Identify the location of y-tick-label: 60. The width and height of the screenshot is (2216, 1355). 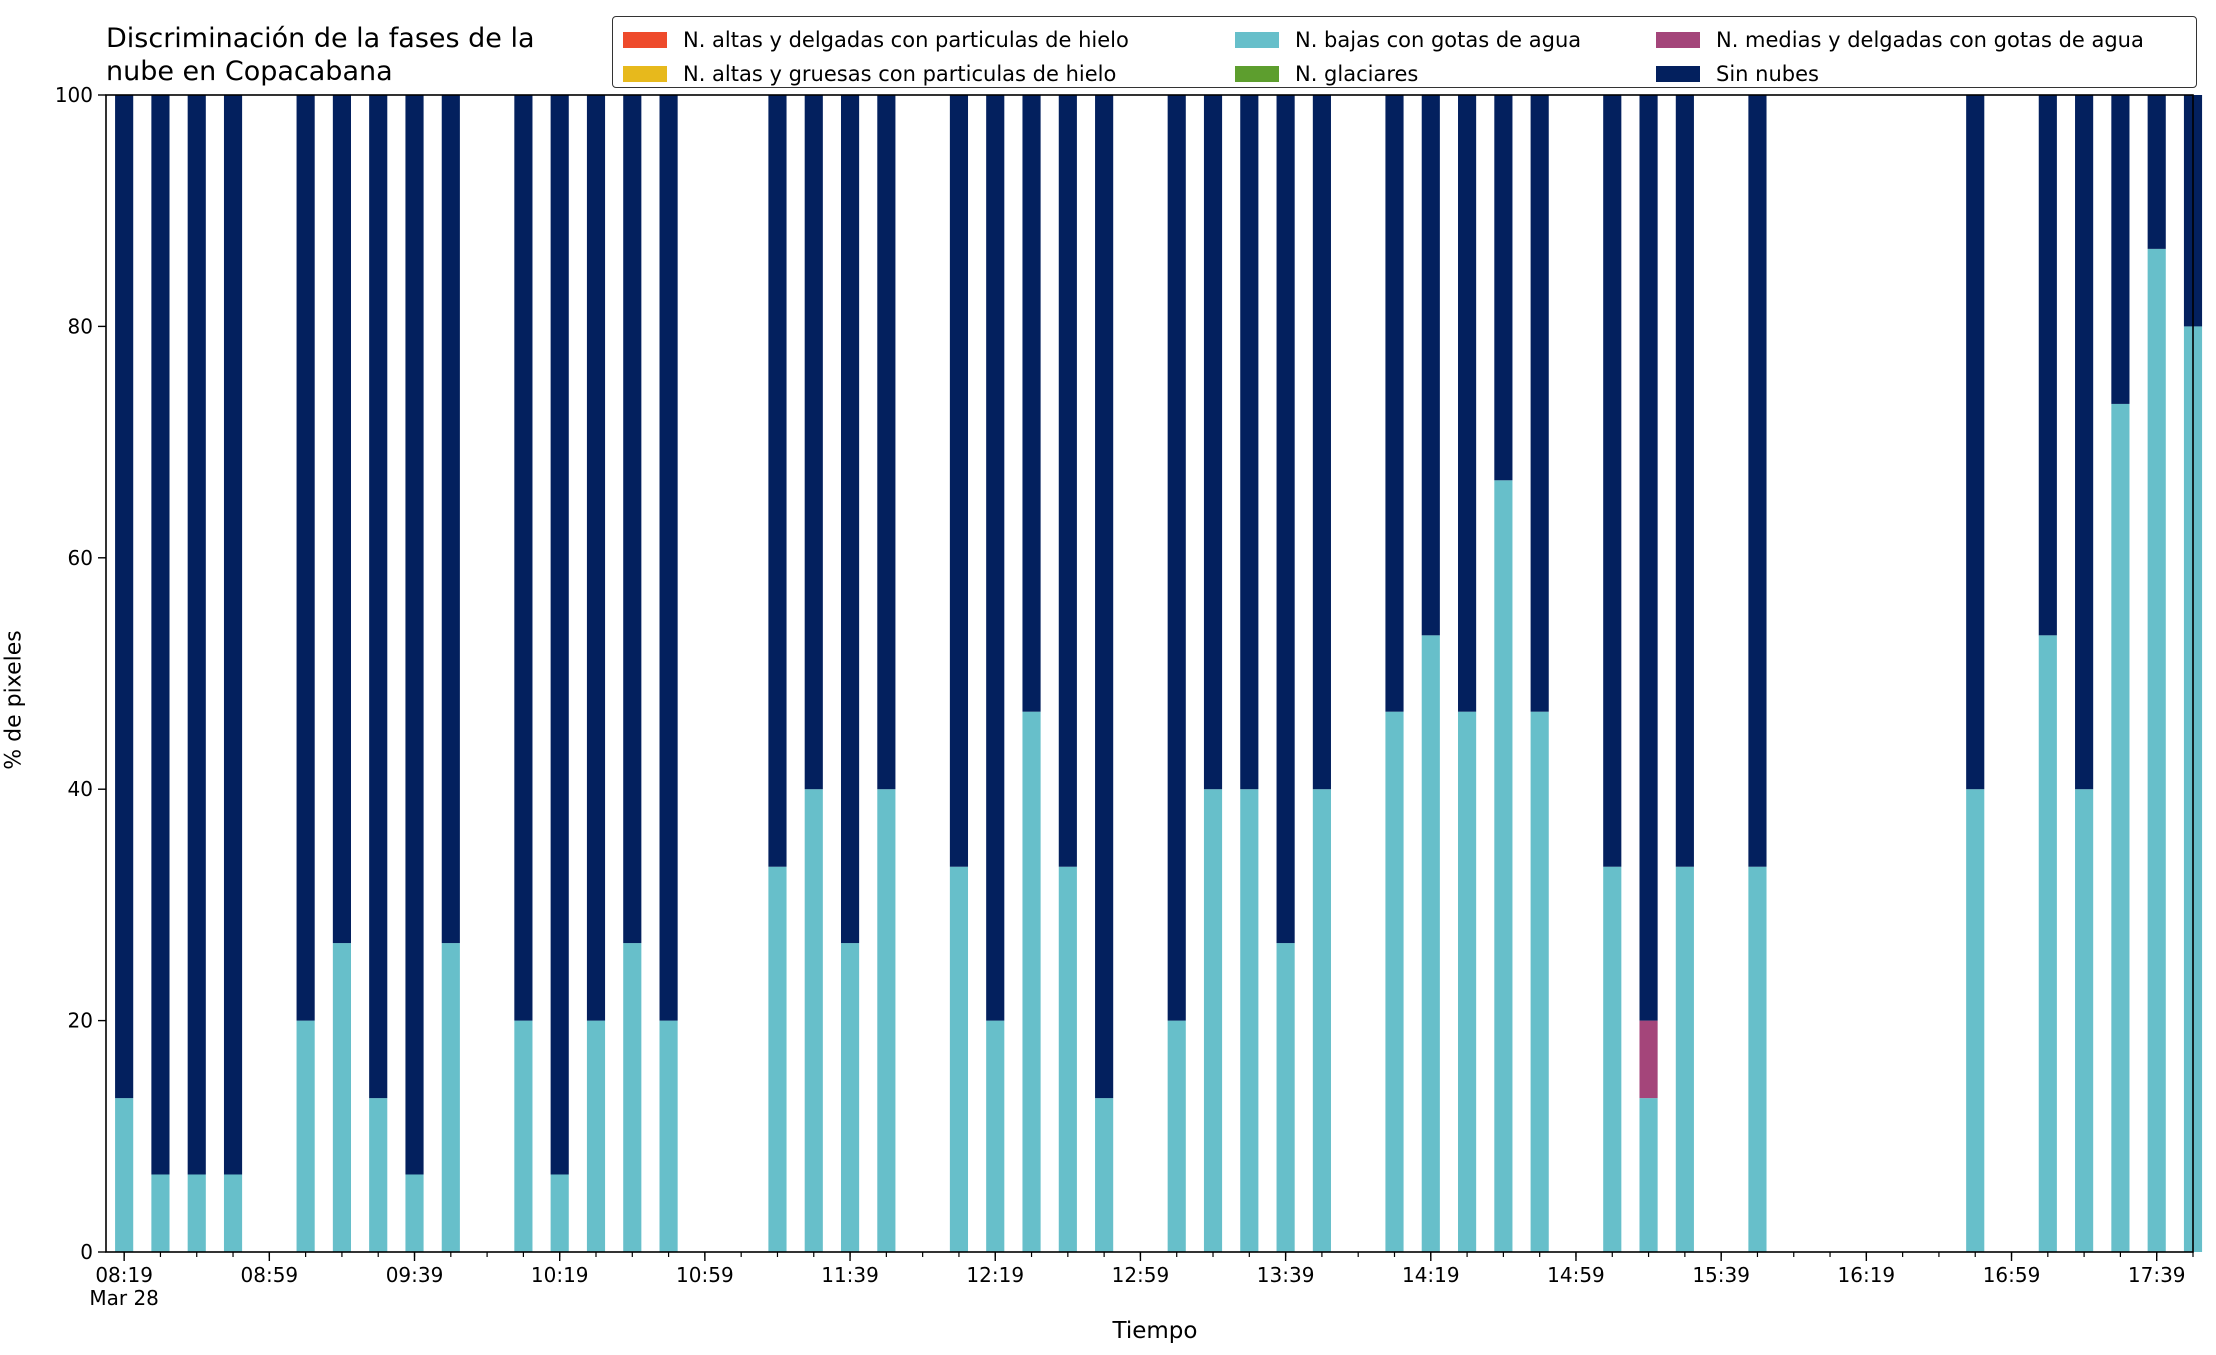
(80, 558).